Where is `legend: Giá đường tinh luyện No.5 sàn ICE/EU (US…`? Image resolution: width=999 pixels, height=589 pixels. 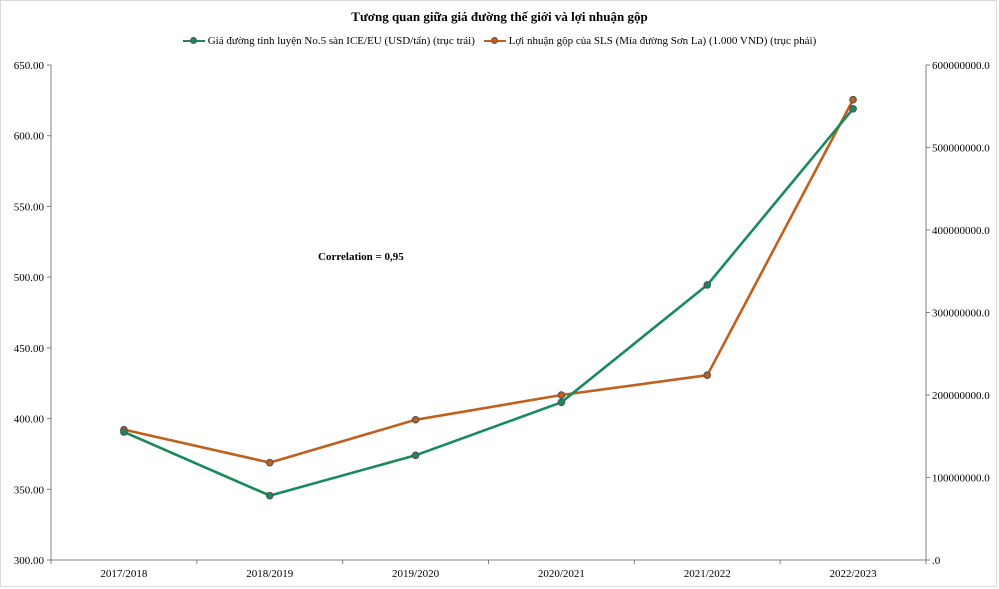 legend: Giá đường tinh luyện No.5 sàn ICE/EU (US… is located at coordinates (499, 41).